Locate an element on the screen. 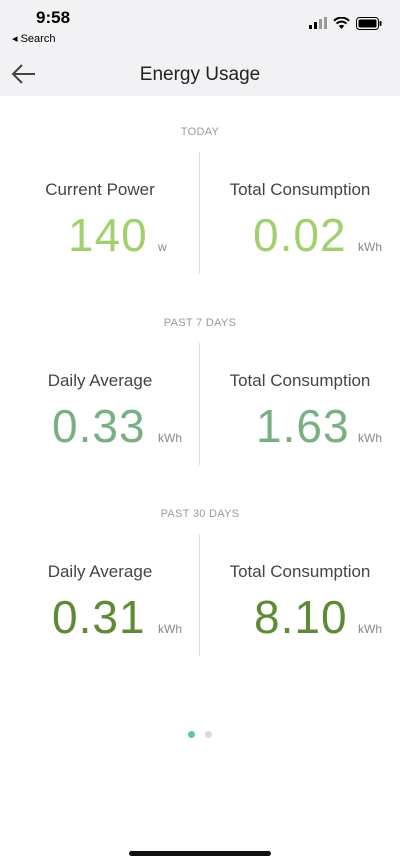  section-label: TODAY is located at coordinates (200, 132).